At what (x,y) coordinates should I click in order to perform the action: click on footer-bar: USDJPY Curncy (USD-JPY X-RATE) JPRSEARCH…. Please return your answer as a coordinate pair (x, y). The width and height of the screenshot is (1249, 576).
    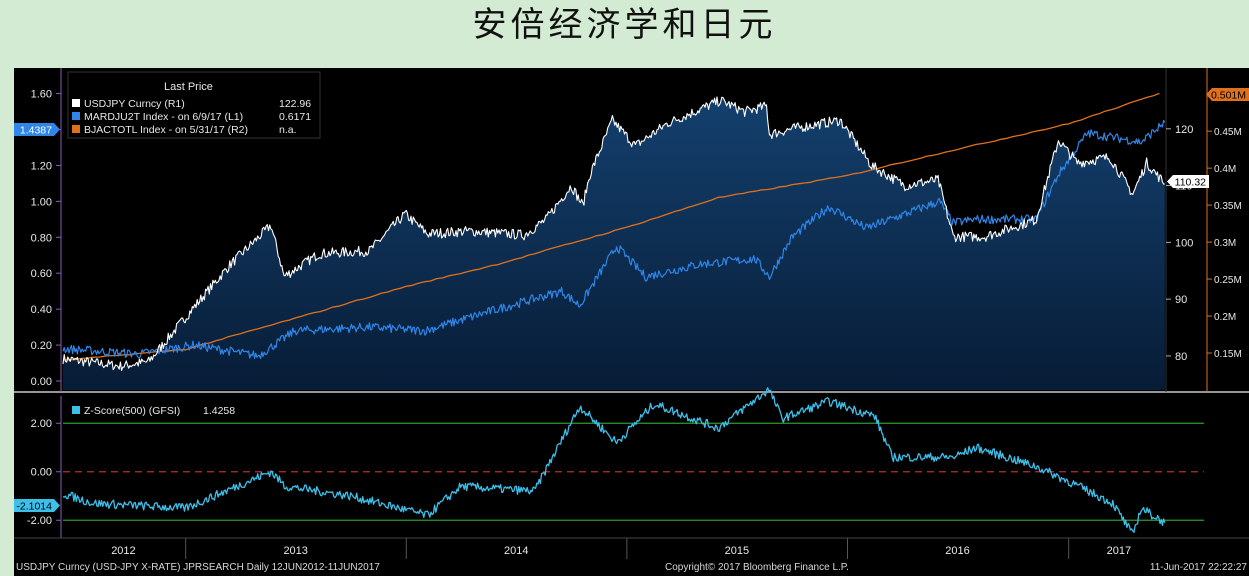
    Looking at the image, I should click on (631, 567).